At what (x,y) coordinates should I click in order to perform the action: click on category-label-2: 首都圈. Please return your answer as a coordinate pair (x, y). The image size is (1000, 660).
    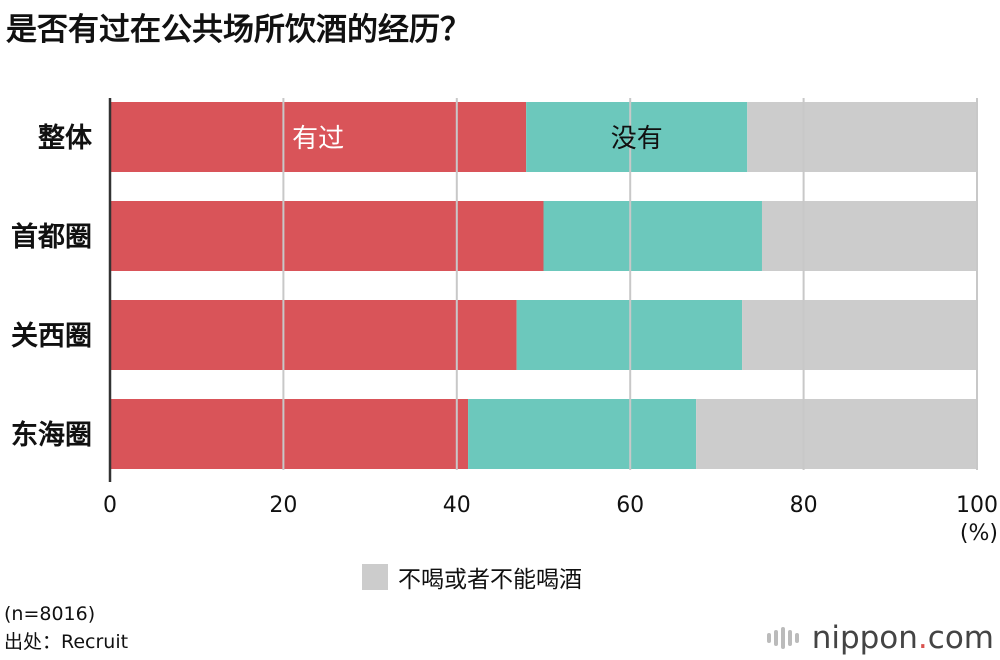
    Looking at the image, I should click on (51, 237).